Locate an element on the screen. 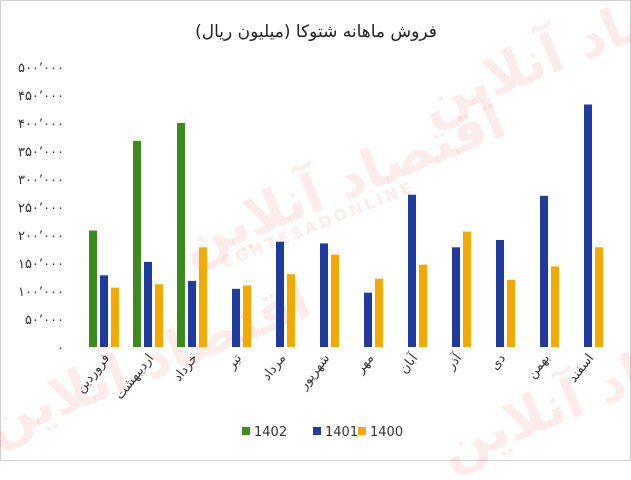 The image size is (631, 480). x-tick-label: آذر is located at coordinates (453, 361).